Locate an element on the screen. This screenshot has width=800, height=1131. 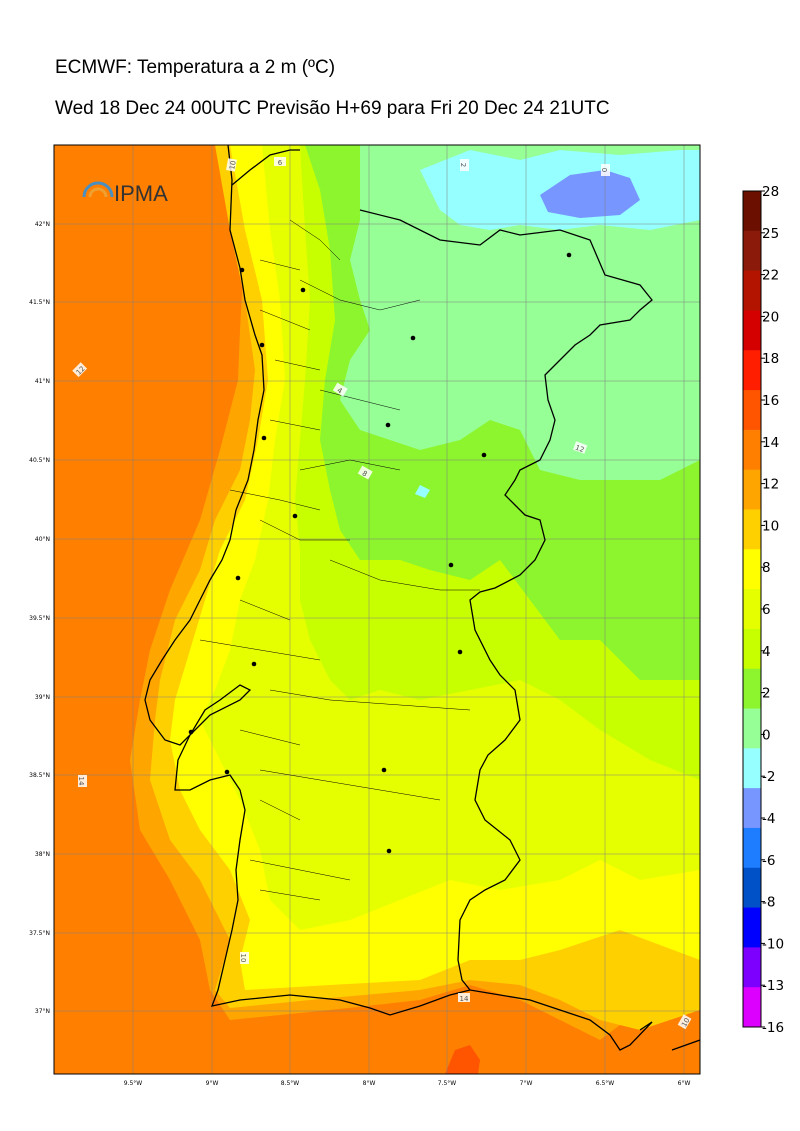
colorbar-label: 14 is located at coordinates (770, 443).